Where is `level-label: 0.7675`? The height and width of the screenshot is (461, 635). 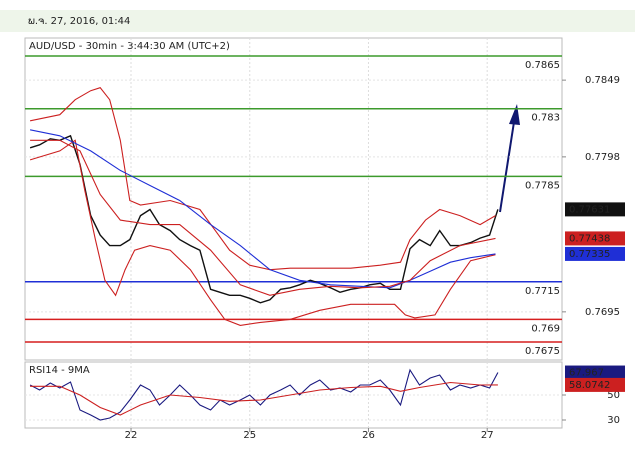 level-label: 0.7675 is located at coordinates (542, 351).